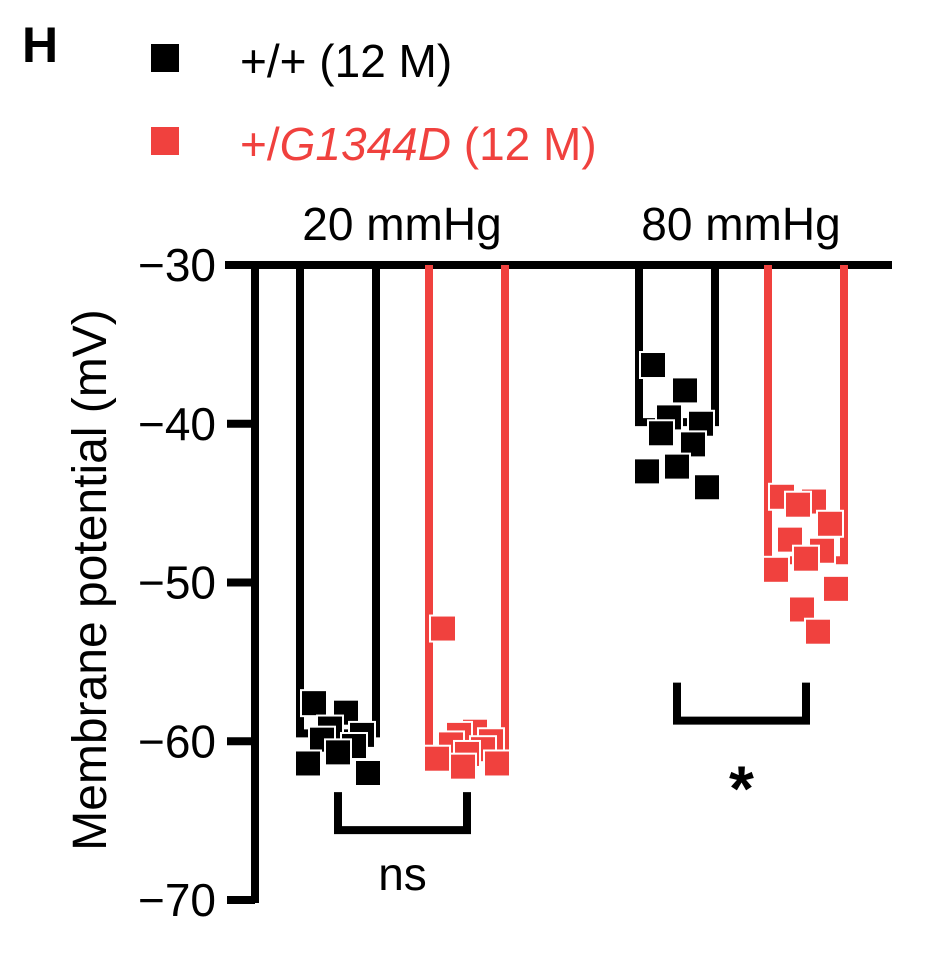  What do you see at coordinates (741, 789) in the screenshot?
I see `significance-label: *` at bounding box center [741, 789].